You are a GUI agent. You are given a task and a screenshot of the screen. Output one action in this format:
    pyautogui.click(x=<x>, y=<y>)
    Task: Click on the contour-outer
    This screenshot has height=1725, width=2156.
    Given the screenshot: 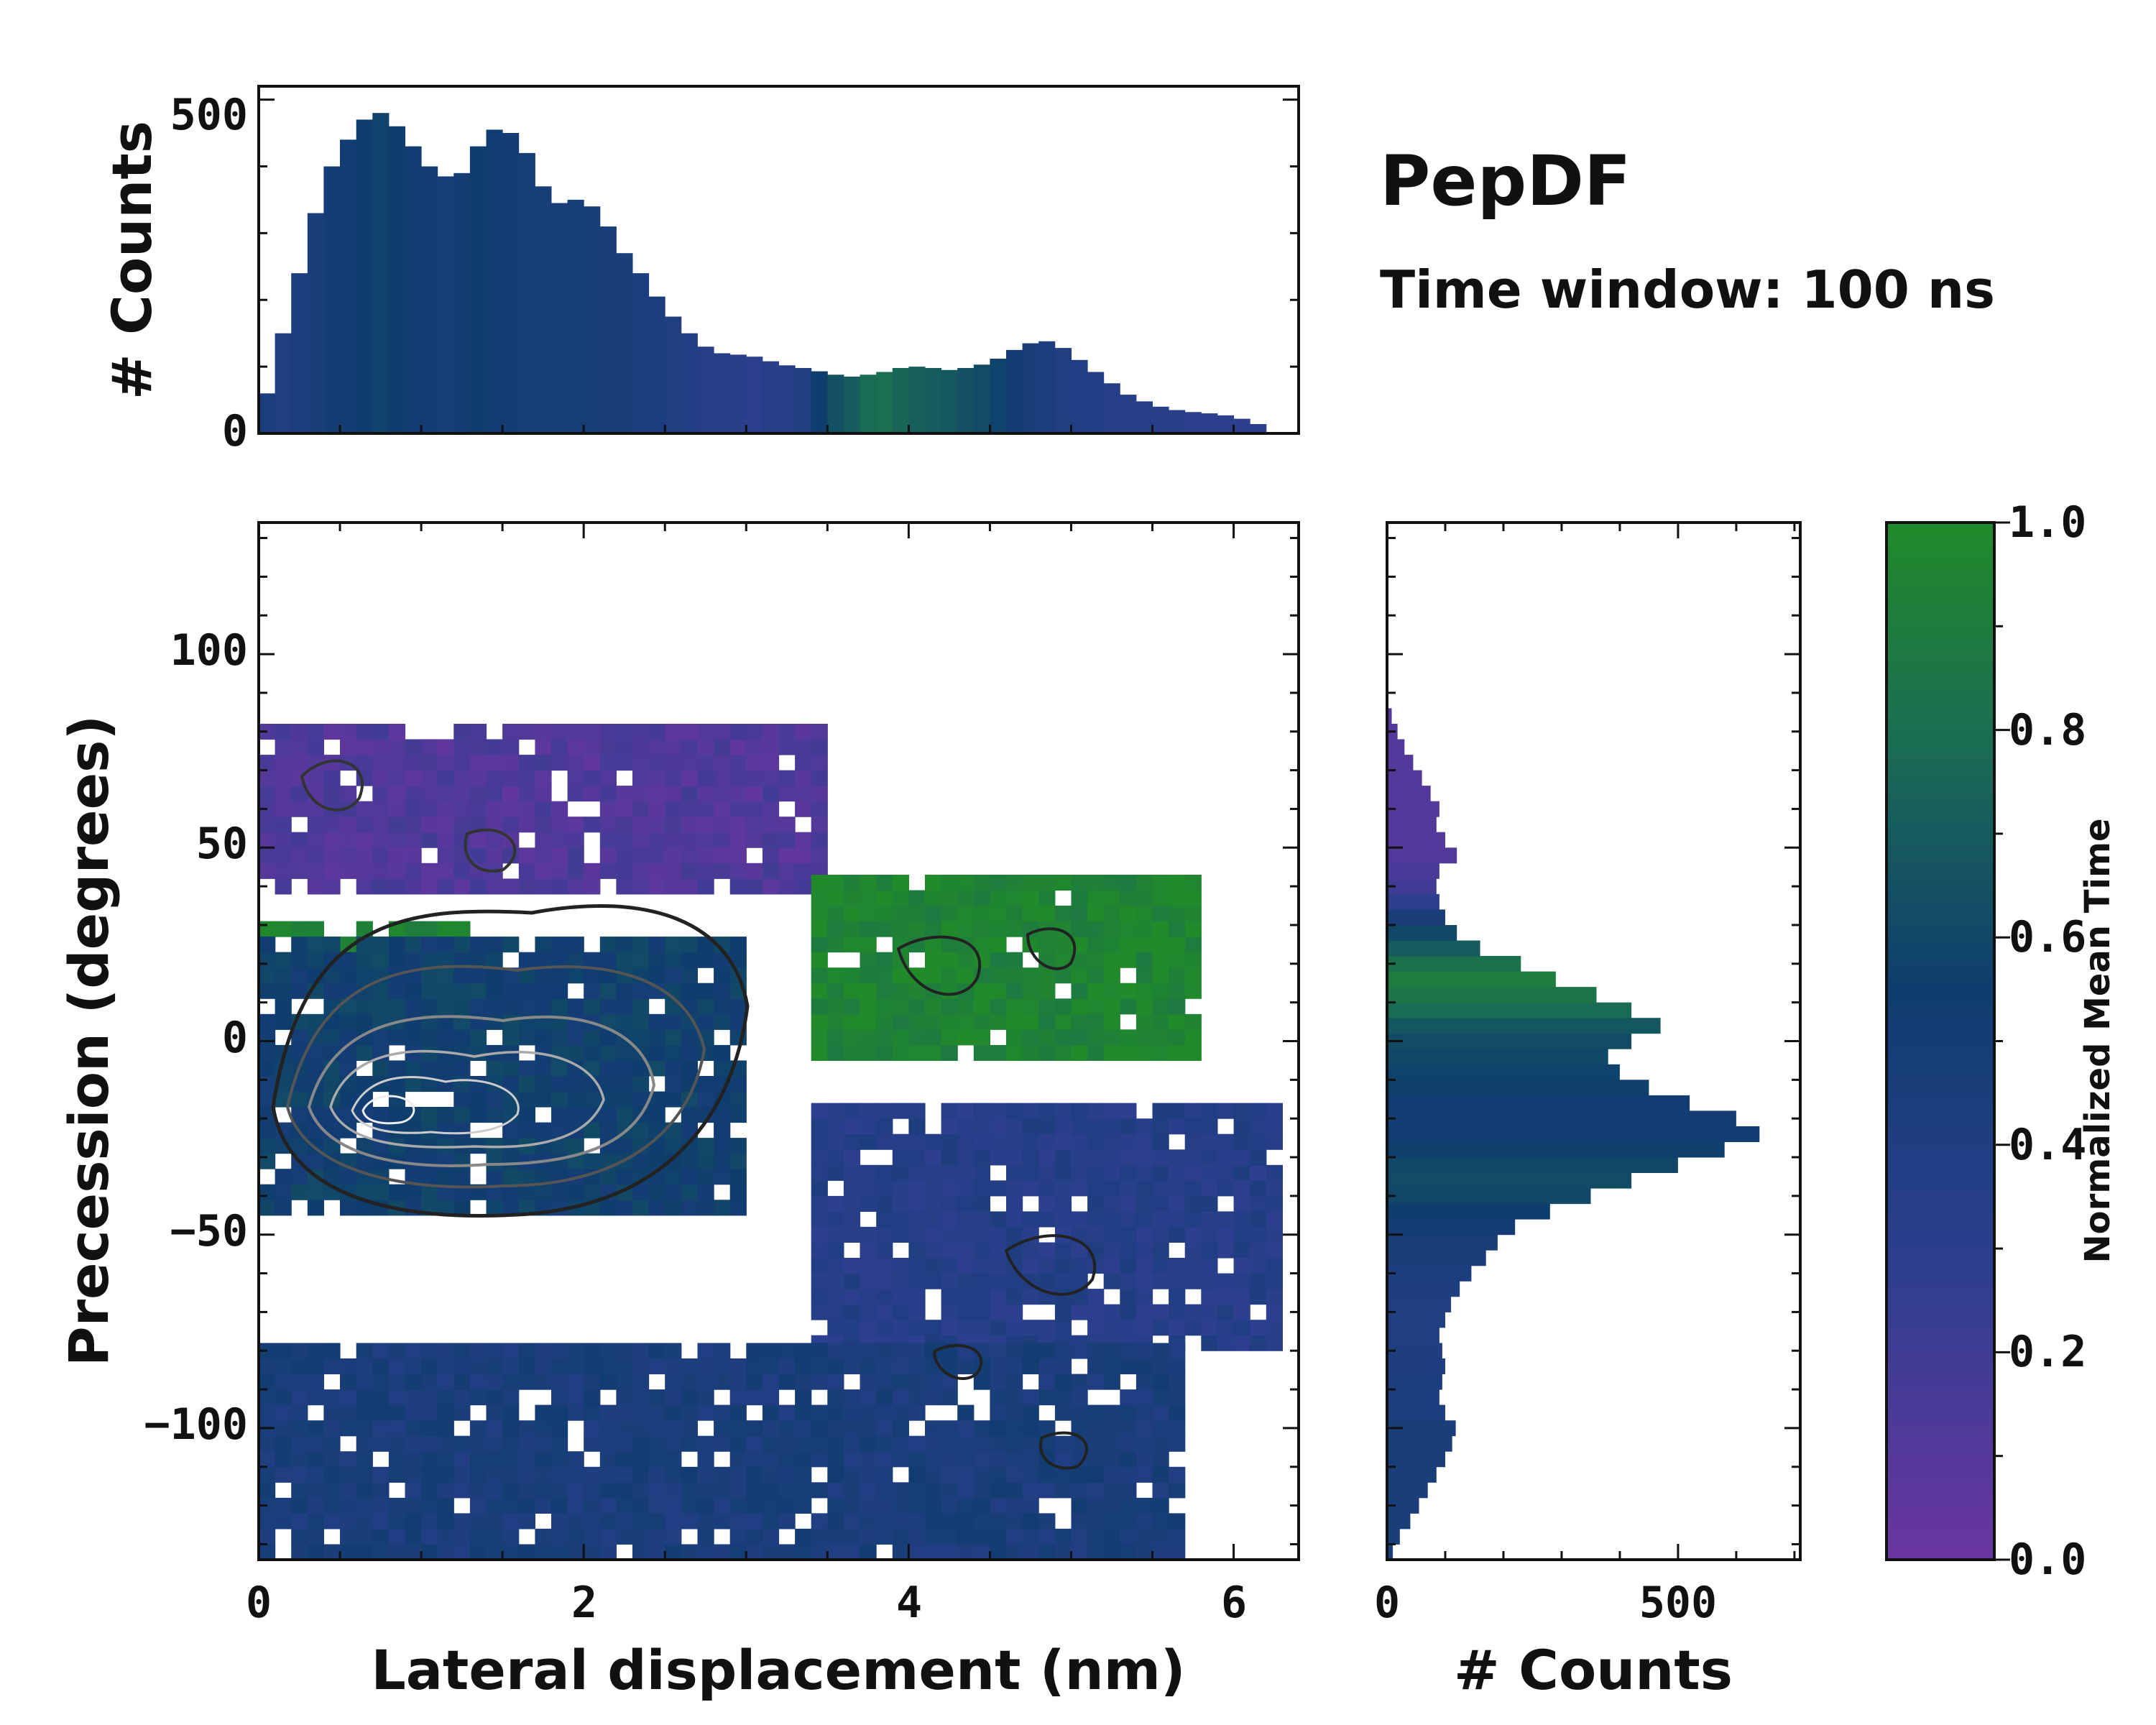 What is the action you would take?
    pyautogui.click(x=510, y=1061)
    